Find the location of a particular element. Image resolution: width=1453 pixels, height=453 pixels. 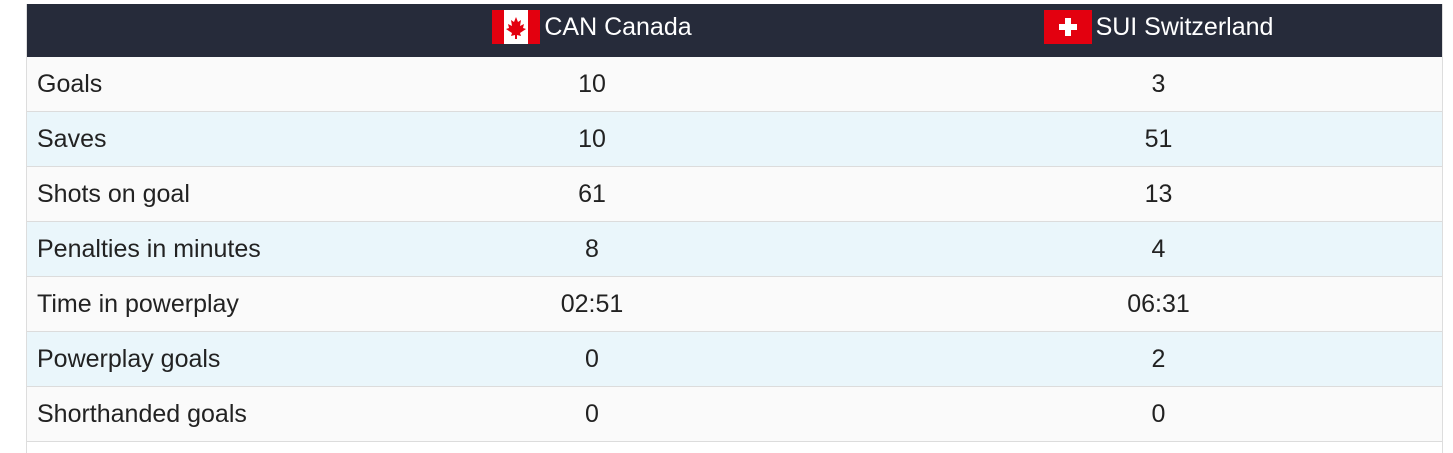

flag-switzerland is located at coordinates (1067, 27).